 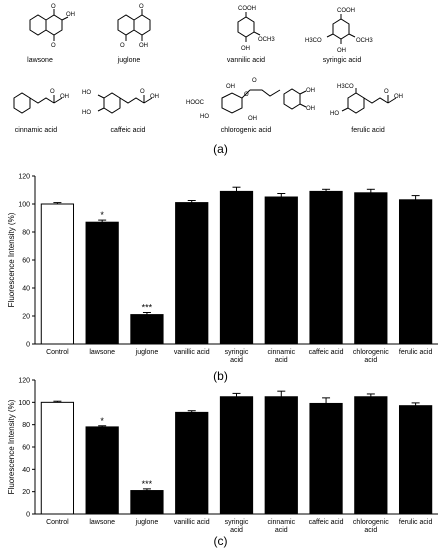 What do you see at coordinates (246, 60) in the screenshot?
I see `structure-name: vannilic acid` at bounding box center [246, 60].